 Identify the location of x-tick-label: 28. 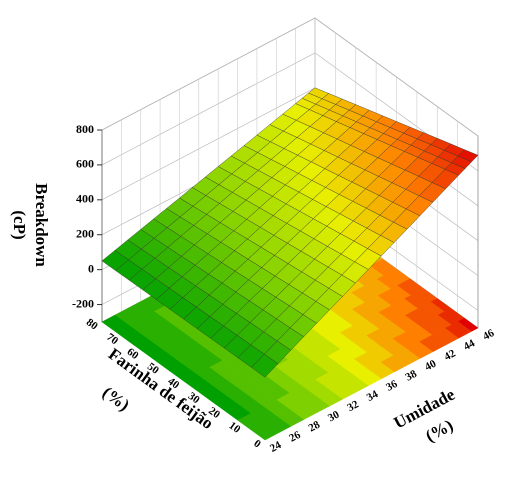
(315, 427).